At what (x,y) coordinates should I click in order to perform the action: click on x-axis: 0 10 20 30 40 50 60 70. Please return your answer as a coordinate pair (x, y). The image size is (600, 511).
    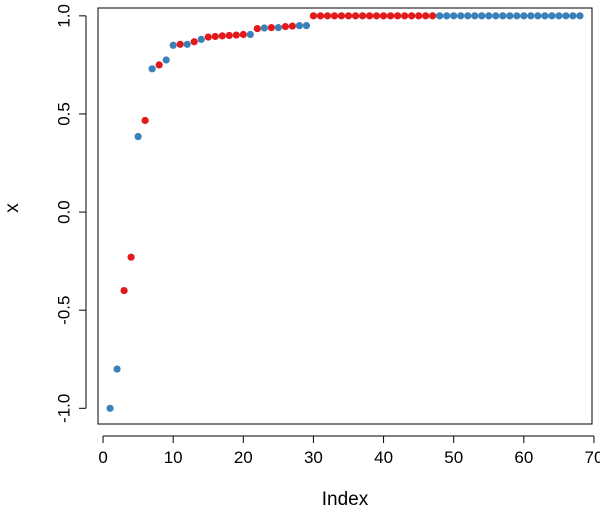
    Looking at the image, I should click on (349, 451).